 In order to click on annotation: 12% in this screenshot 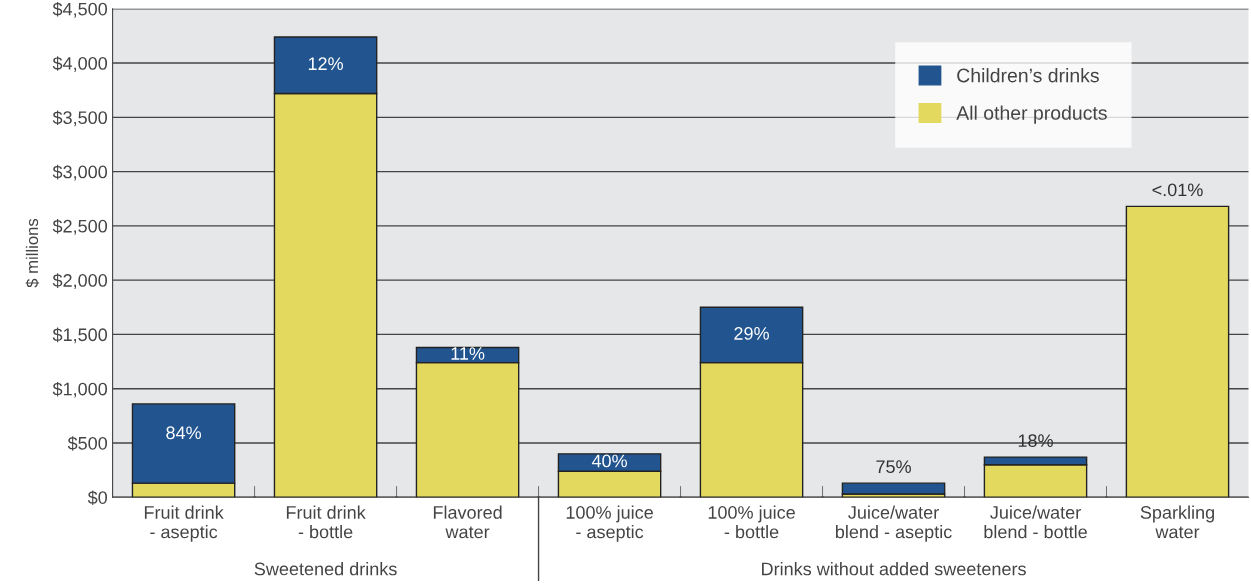, I will do `click(325, 63)`.